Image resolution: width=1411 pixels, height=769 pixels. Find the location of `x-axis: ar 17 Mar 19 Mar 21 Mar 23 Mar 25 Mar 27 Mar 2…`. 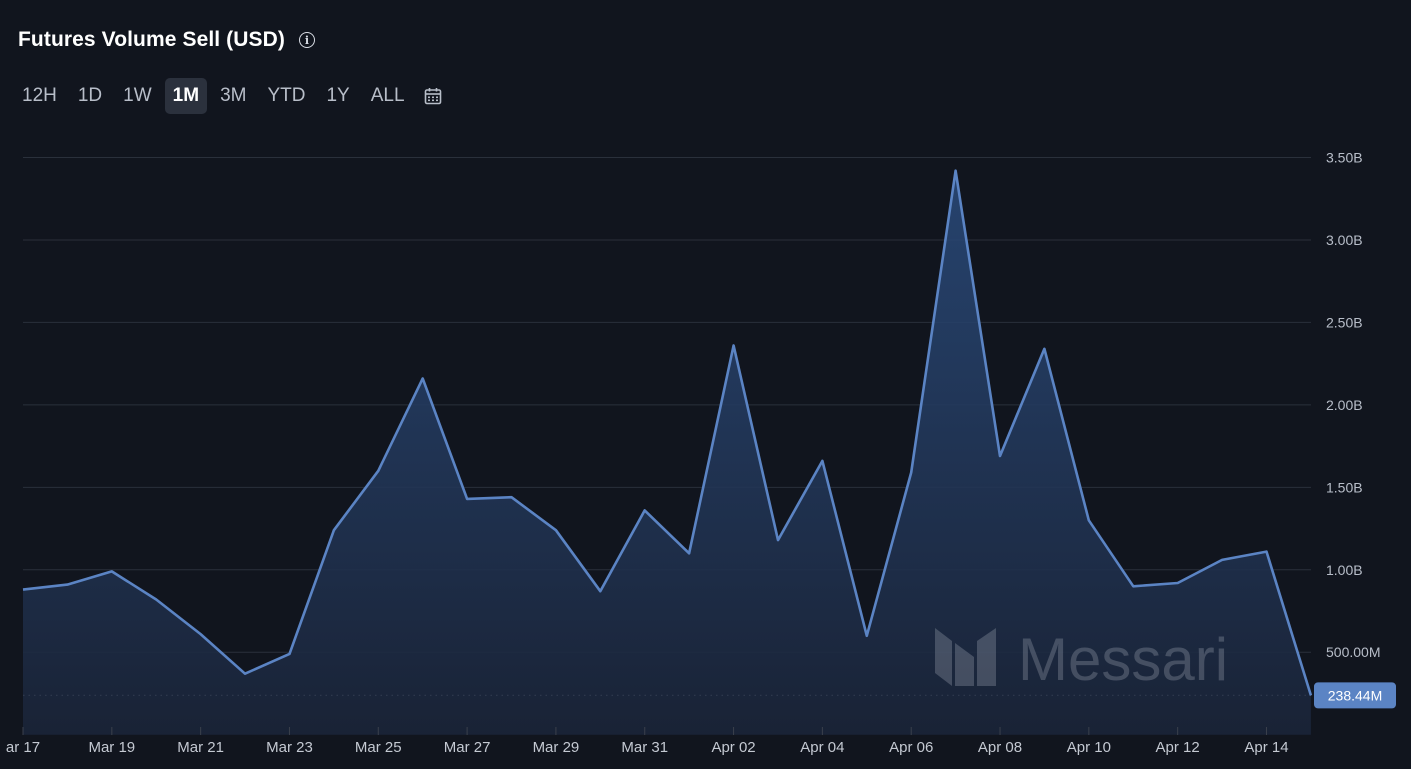

x-axis: ar 17 Mar 19 Mar 21 Mar 23 Mar 25 Mar 27 Mar 2… is located at coordinates (647, 741).